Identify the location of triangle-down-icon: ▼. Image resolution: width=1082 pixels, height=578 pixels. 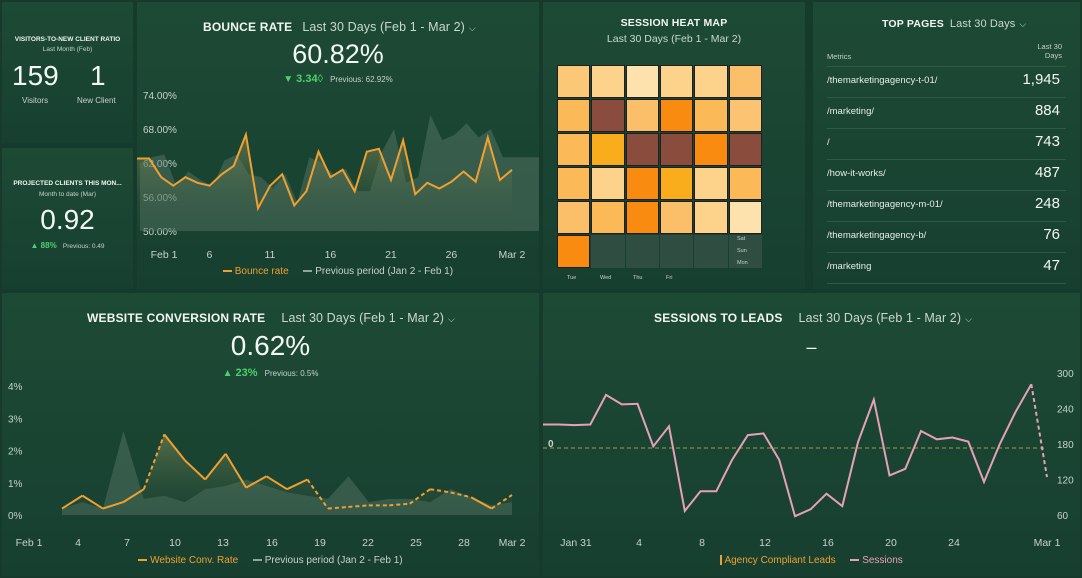
(288, 79).